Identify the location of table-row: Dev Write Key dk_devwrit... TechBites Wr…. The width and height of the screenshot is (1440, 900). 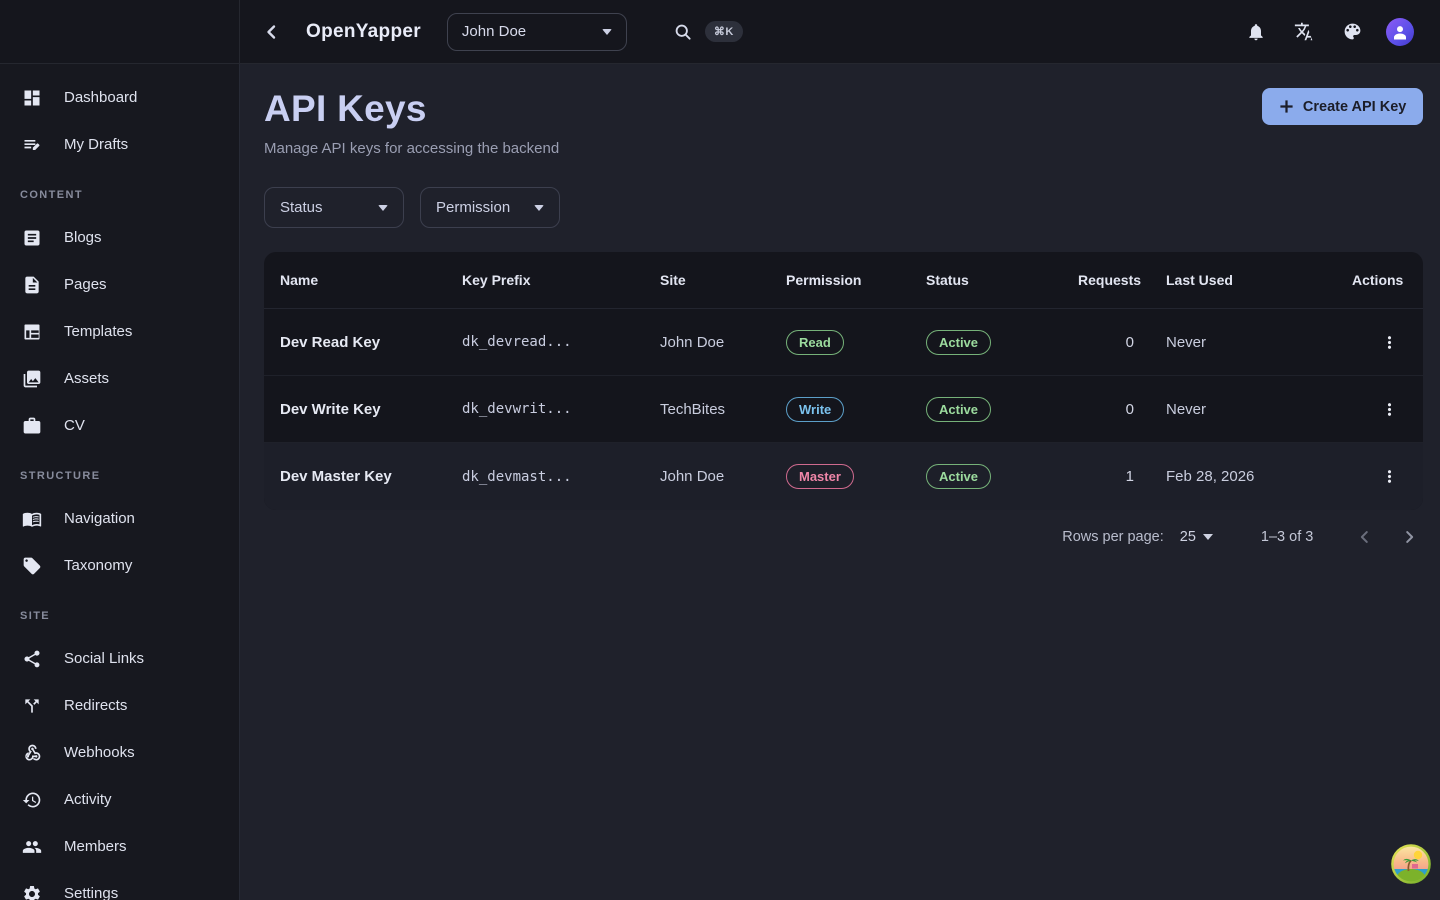
(844, 409).